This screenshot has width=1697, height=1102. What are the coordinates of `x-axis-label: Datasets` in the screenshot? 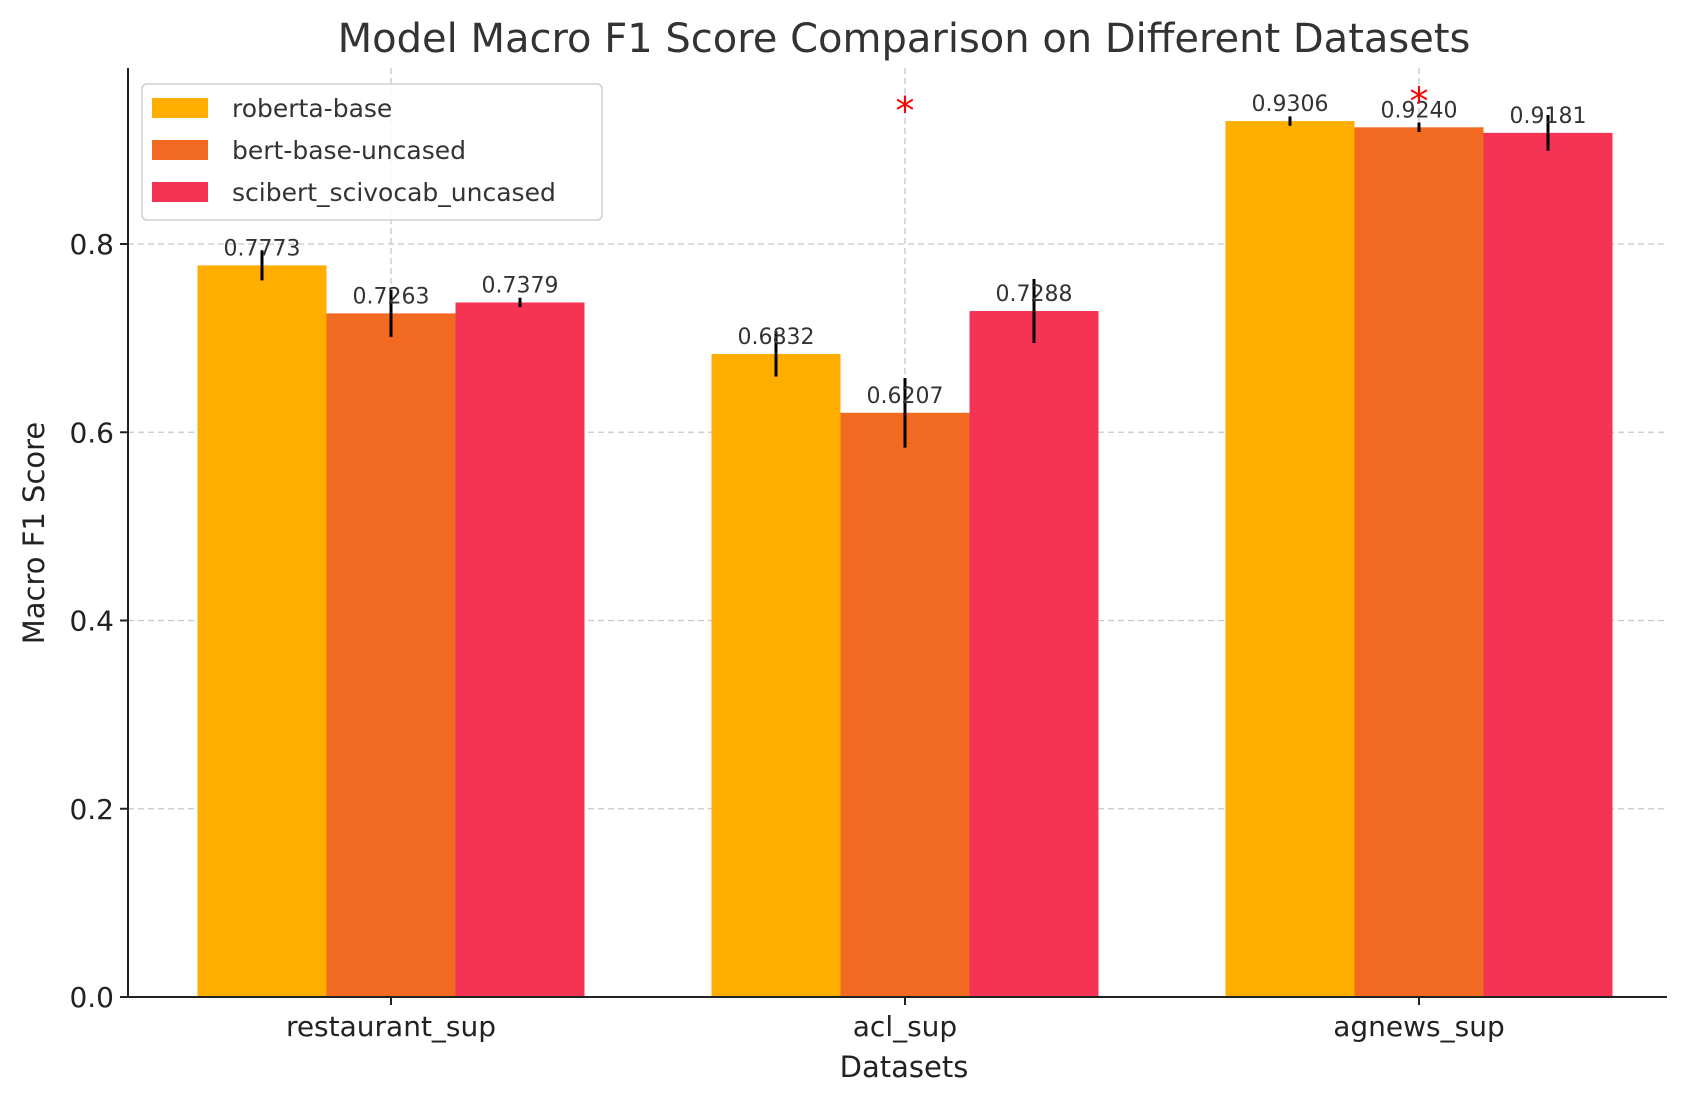 It's located at (904, 1067).